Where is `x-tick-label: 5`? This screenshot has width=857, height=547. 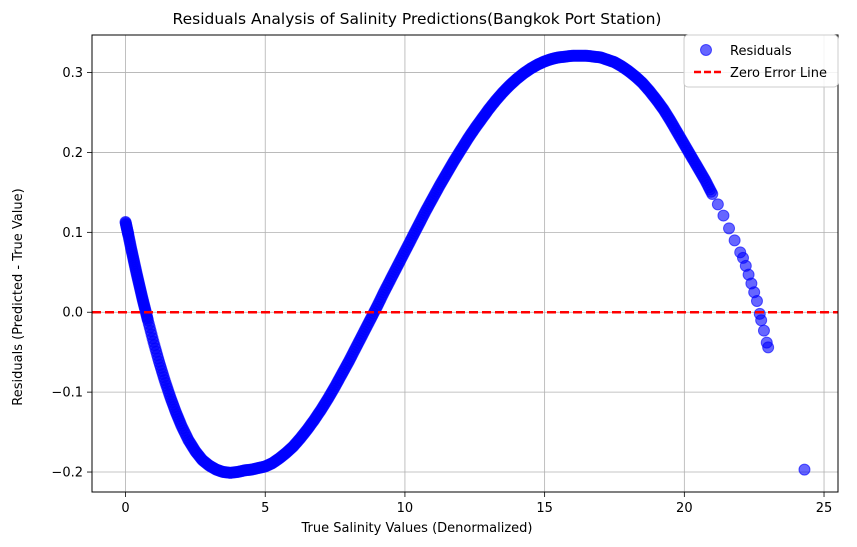
x-tick-label: 5 is located at coordinates (265, 508).